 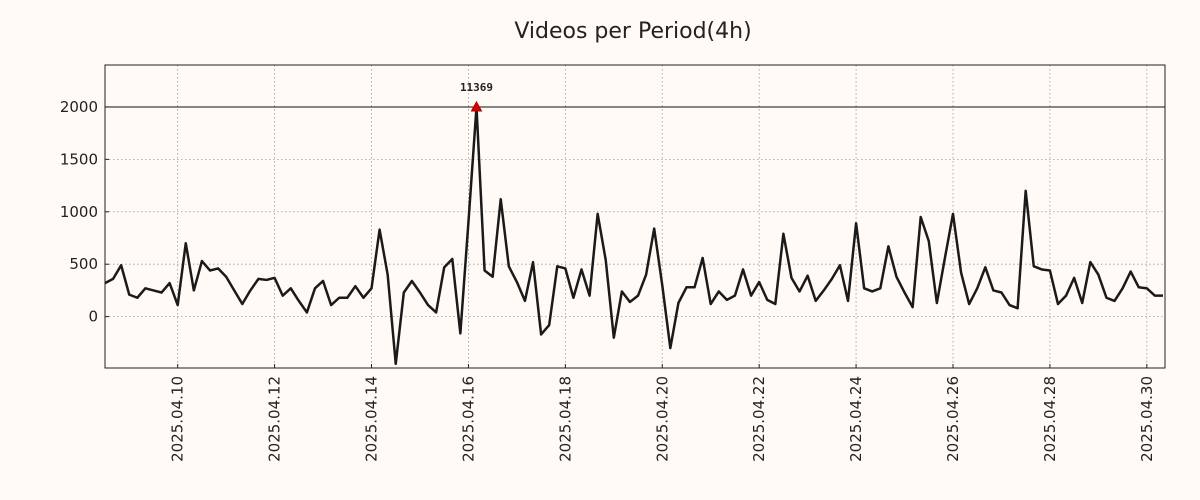 I want to click on y-tick-label: 0, so click(x=93, y=317).